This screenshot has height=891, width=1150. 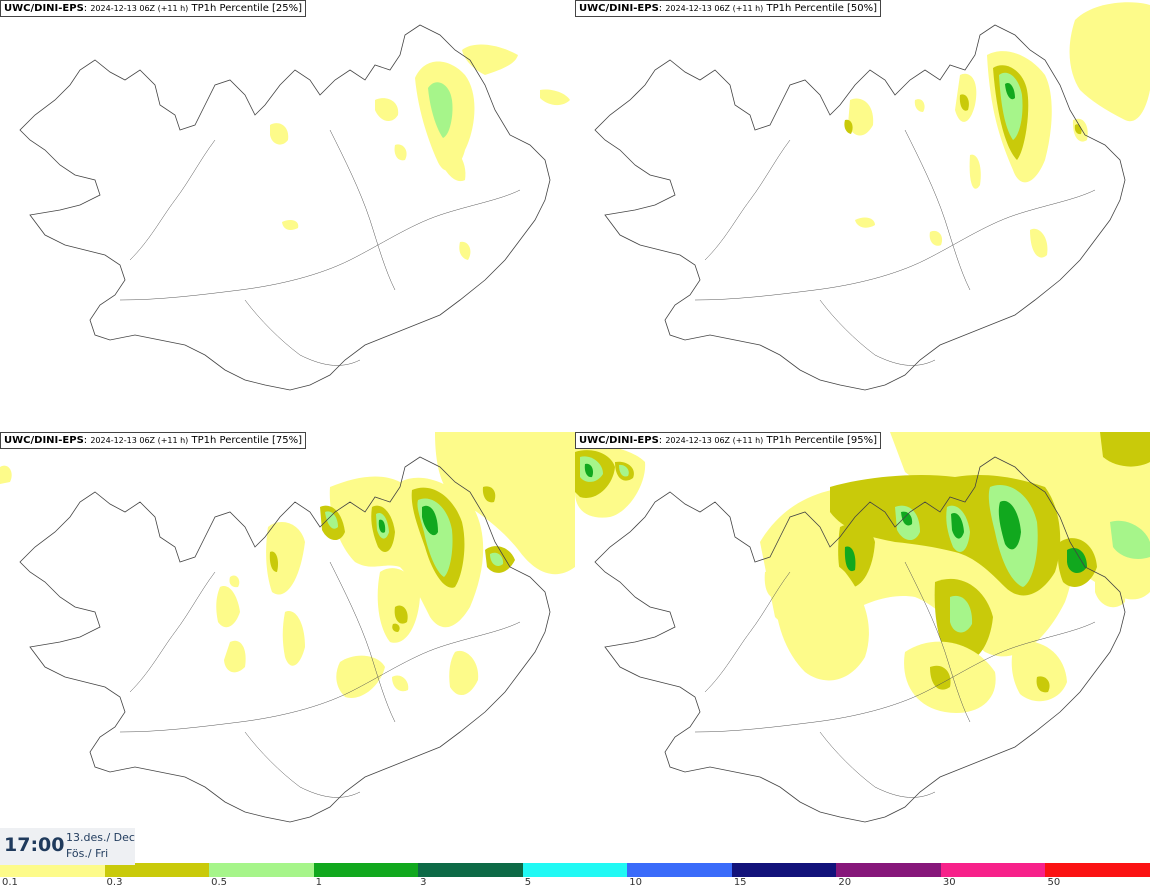 What do you see at coordinates (1054, 882) in the screenshot?
I see `legend-tick-label: 50` at bounding box center [1054, 882].